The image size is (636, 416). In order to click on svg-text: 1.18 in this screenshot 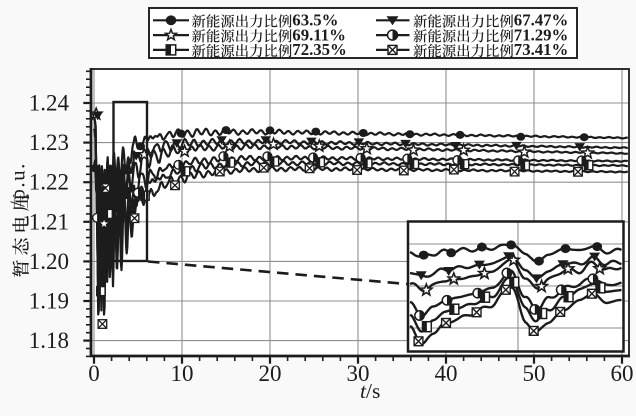, I will do `click(49, 340)`.